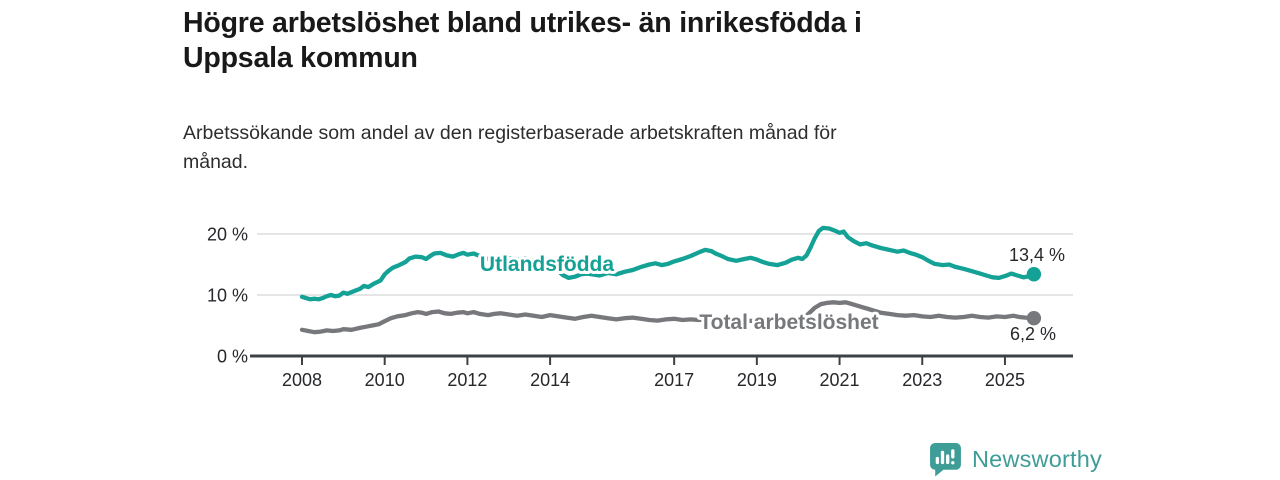  Describe the element at coordinates (385, 380) in the screenshot. I see `x-axis-label: 2010` at that location.